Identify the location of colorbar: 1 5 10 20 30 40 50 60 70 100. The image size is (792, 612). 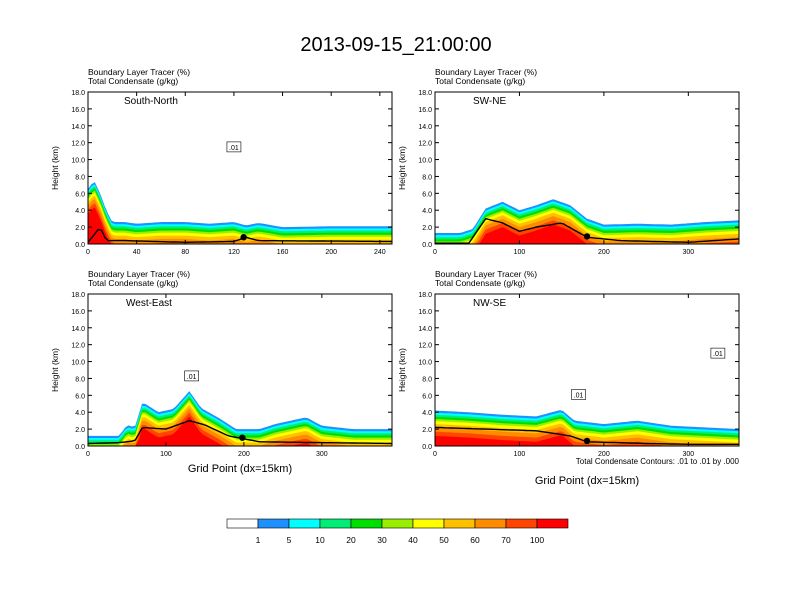
(397, 531).